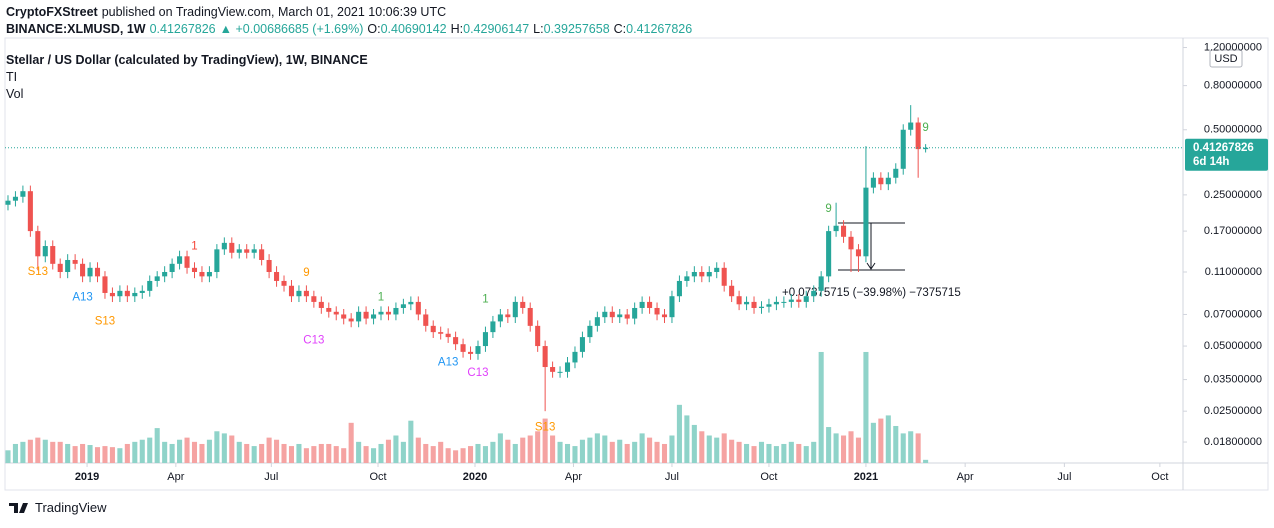 This screenshot has width=1274, height=528. What do you see at coordinates (18, 507) in the screenshot?
I see `brand-logo` at bounding box center [18, 507].